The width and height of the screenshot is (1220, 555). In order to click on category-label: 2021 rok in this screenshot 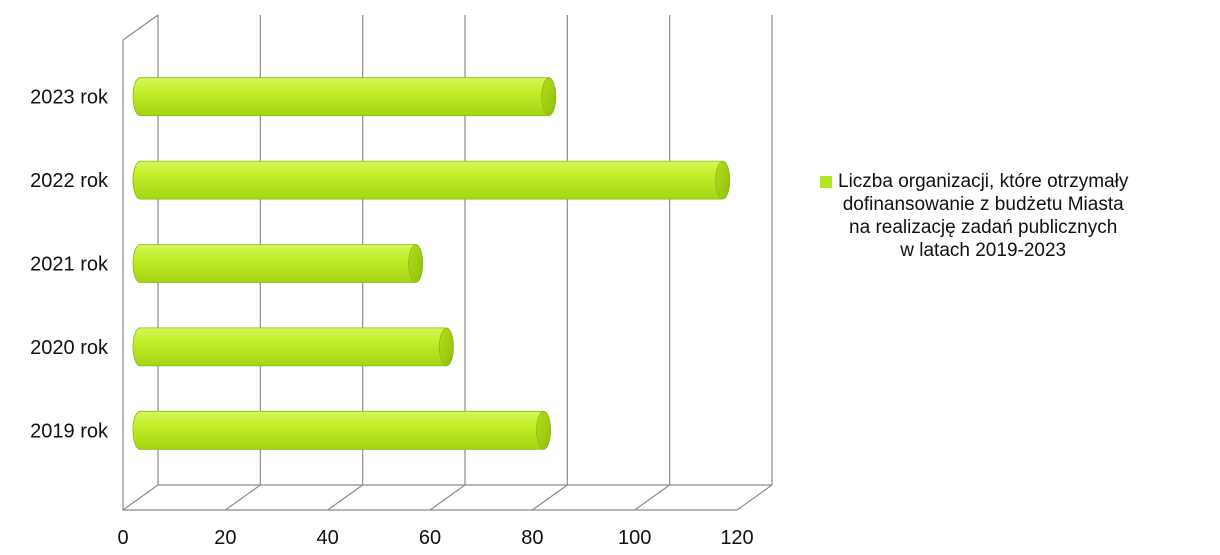, I will do `click(69, 265)`.